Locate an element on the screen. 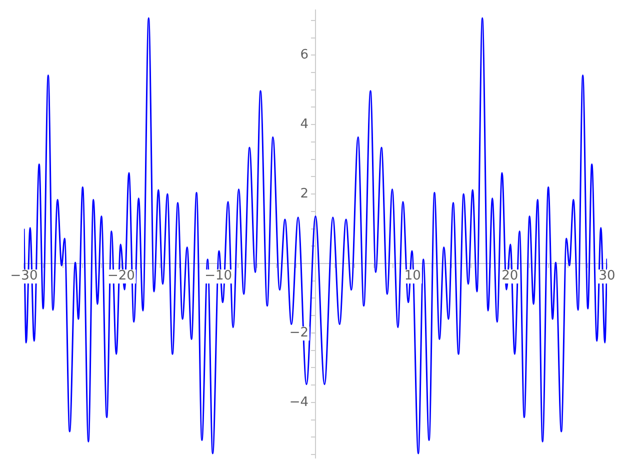  y-tick-label: −2 is located at coordinates (298, 332).